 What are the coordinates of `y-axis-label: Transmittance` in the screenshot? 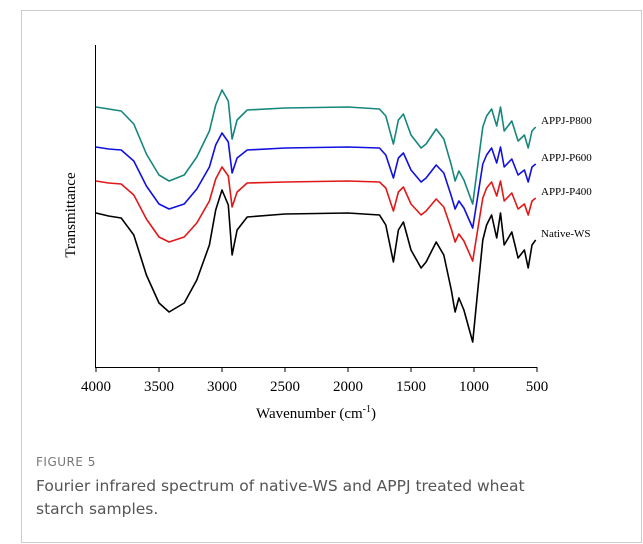 It's located at (71, 215).